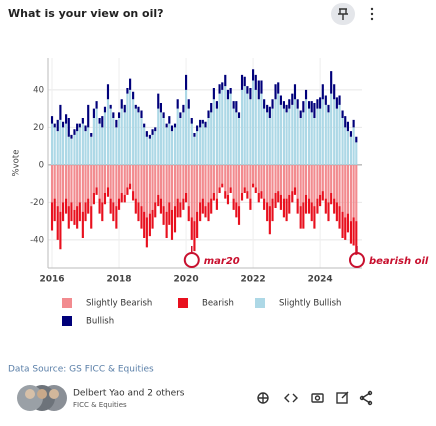  Describe the element at coordinates (372, 14) in the screenshot. I see `more-menu` at that location.